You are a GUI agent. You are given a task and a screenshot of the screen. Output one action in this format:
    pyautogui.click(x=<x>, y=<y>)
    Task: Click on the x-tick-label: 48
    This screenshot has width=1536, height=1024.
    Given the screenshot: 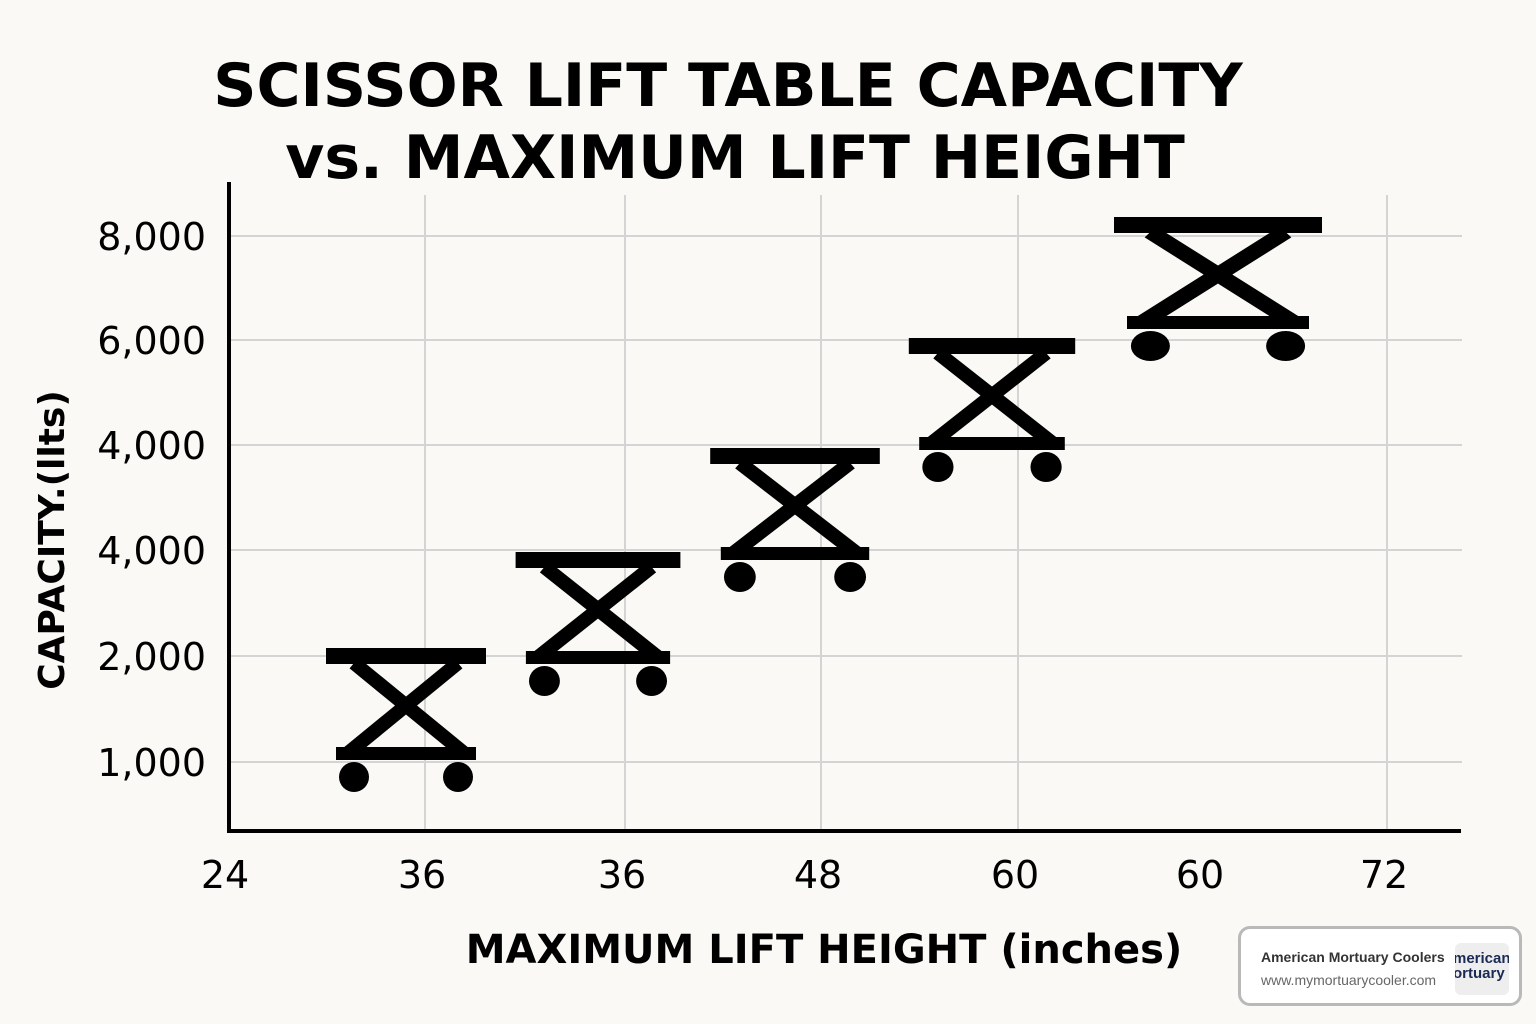 What is the action you would take?
    pyautogui.click(x=818, y=875)
    